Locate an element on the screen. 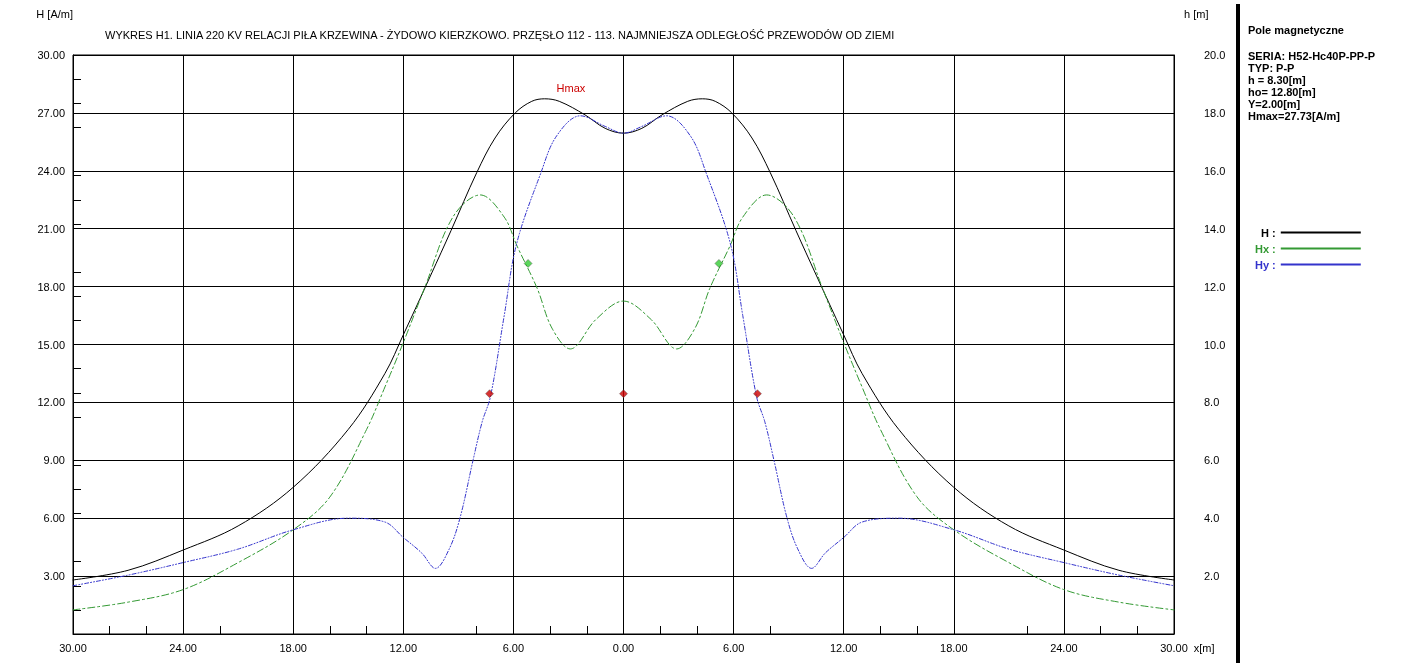 Image resolution: width=1404 pixels, height=663 pixels. y2-tick-label: 18.0 is located at coordinates (1215, 112).